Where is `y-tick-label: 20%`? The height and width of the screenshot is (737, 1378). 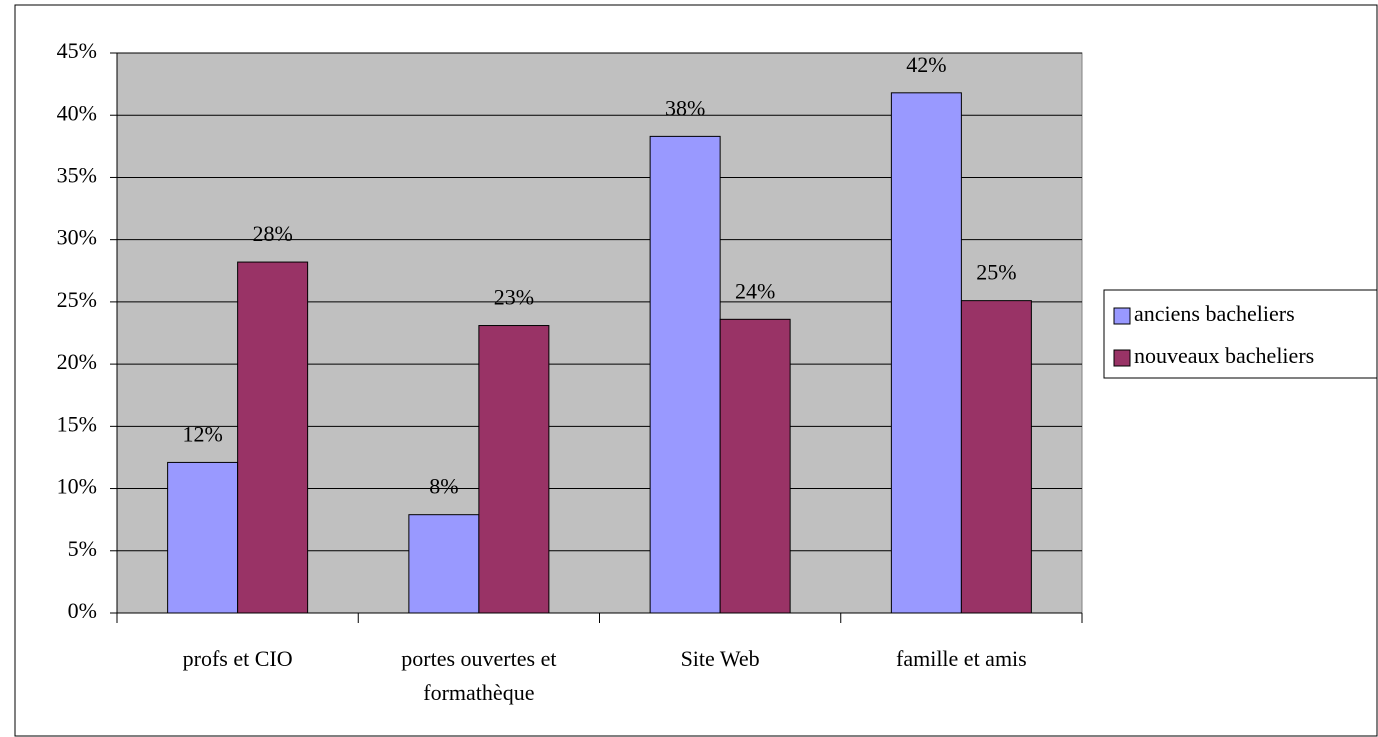
y-tick-label: 20% is located at coordinates (77, 361).